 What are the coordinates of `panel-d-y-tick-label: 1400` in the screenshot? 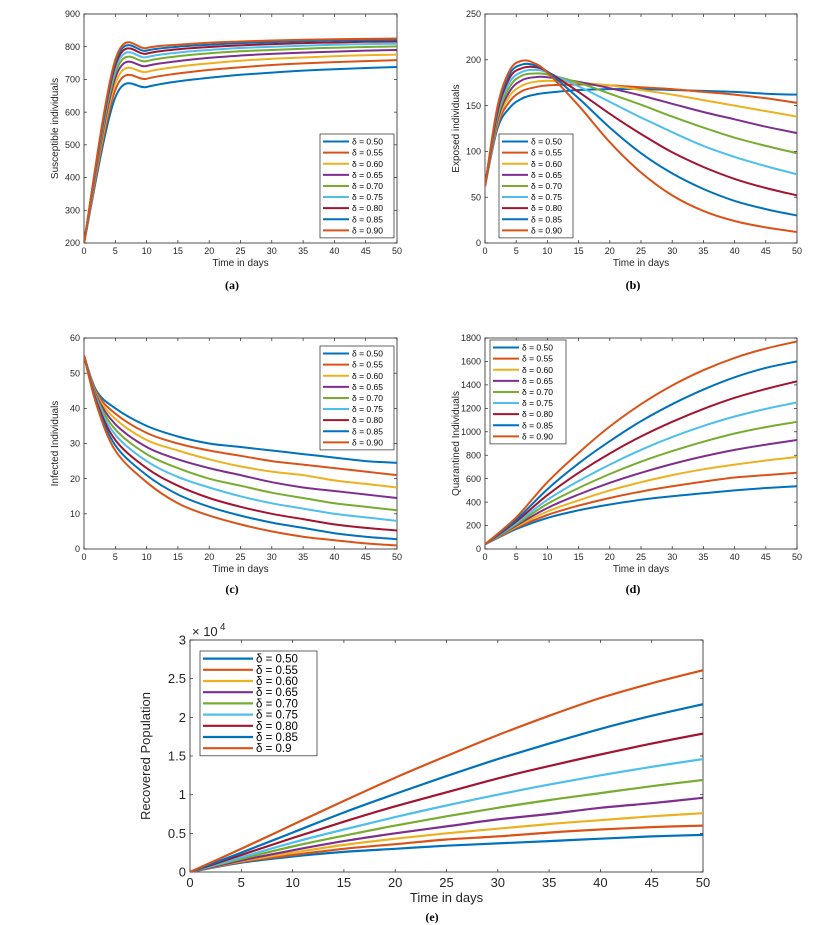 It's located at (471, 385).